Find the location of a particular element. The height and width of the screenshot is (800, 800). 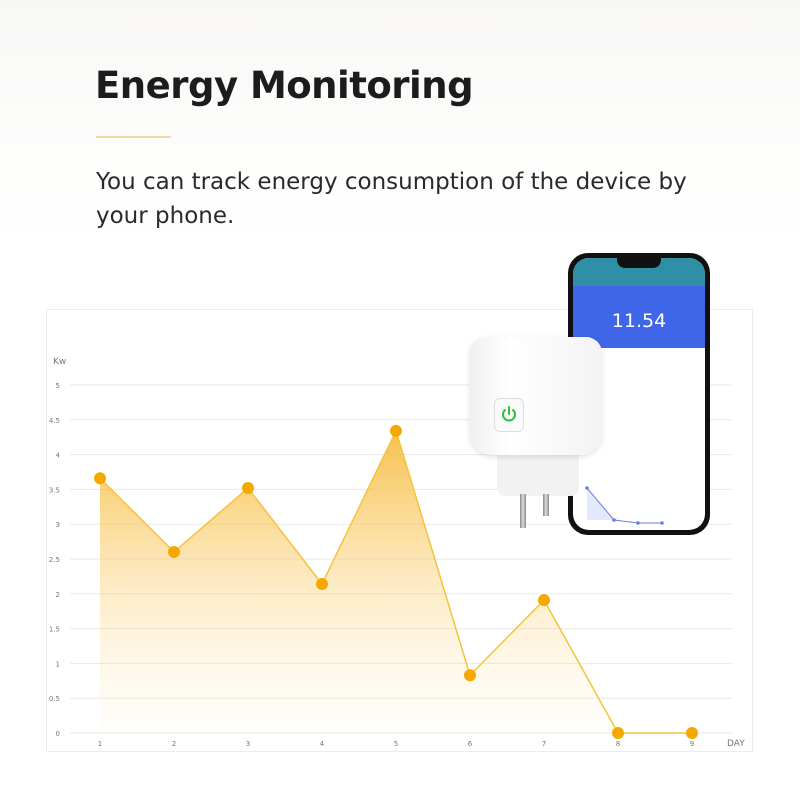

x-tick-label: 2 is located at coordinates (174, 744).